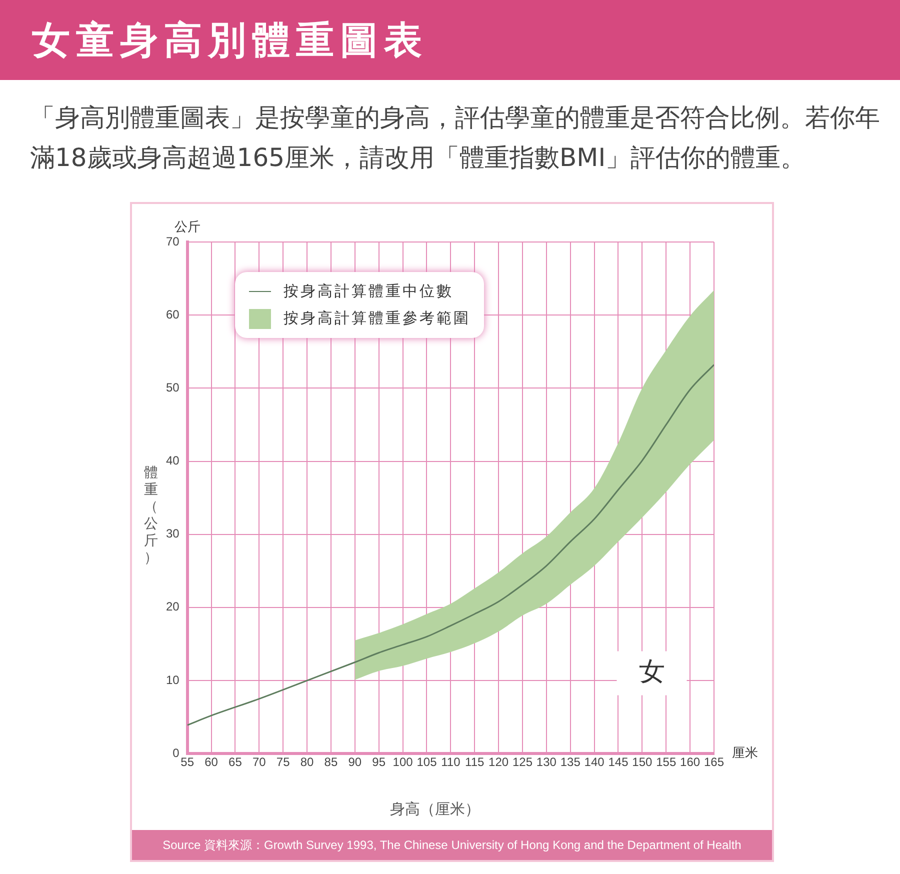  I want to click on x-tick-label: 145, so click(618, 762).